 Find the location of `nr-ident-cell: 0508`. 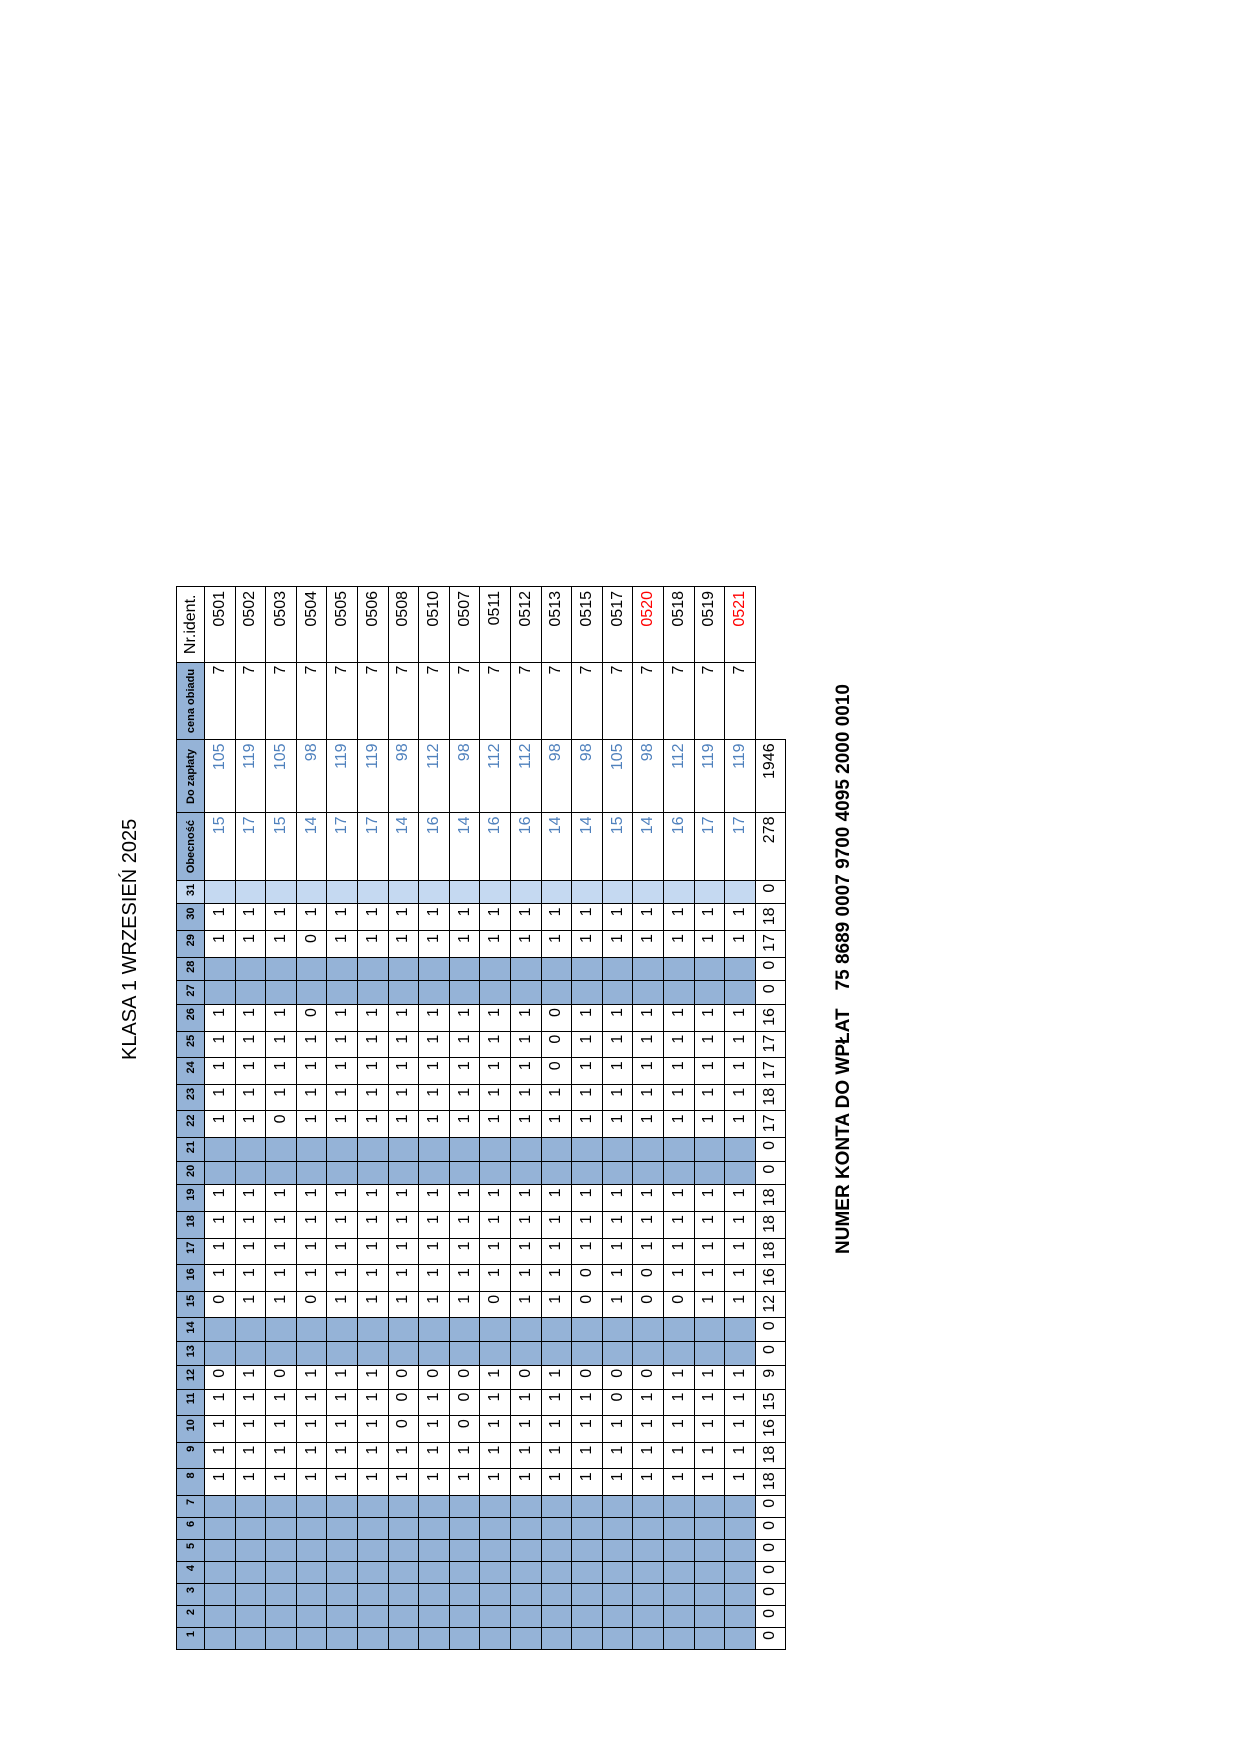

nr-ident-cell: 0508 is located at coordinates (403, 624).